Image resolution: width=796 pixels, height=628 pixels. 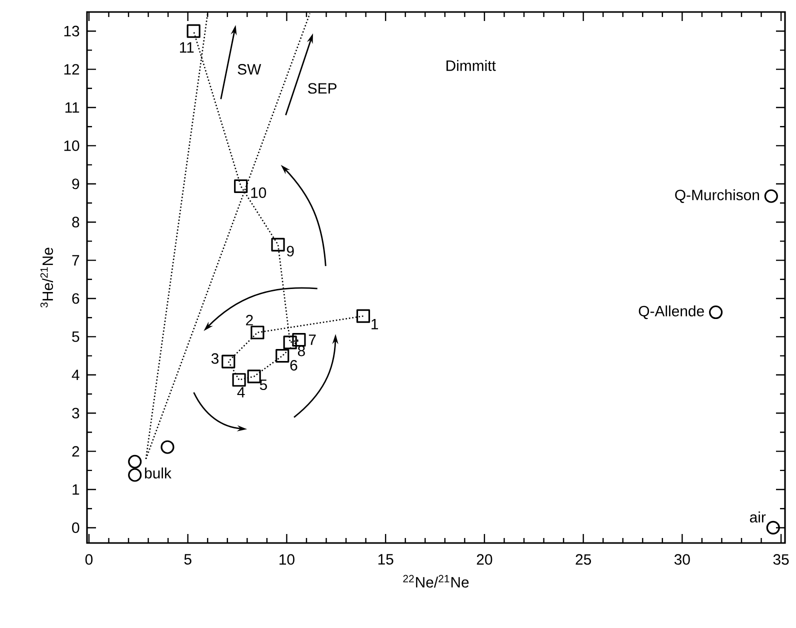 I want to click on y-tick-label: 0, so click(x=76, y=528).